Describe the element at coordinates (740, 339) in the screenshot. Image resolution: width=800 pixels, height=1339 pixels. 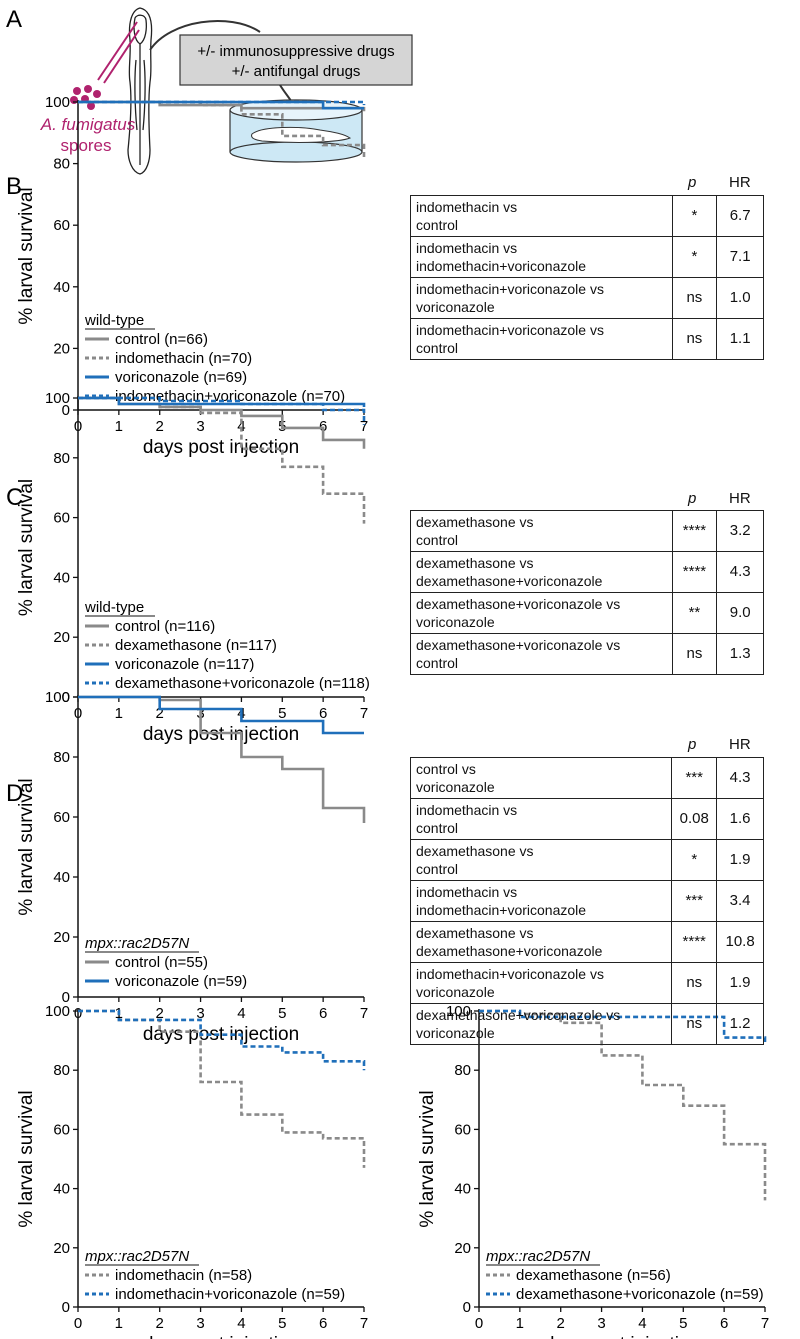
I see `hazard-ratio-cell: 1.1` at that location.